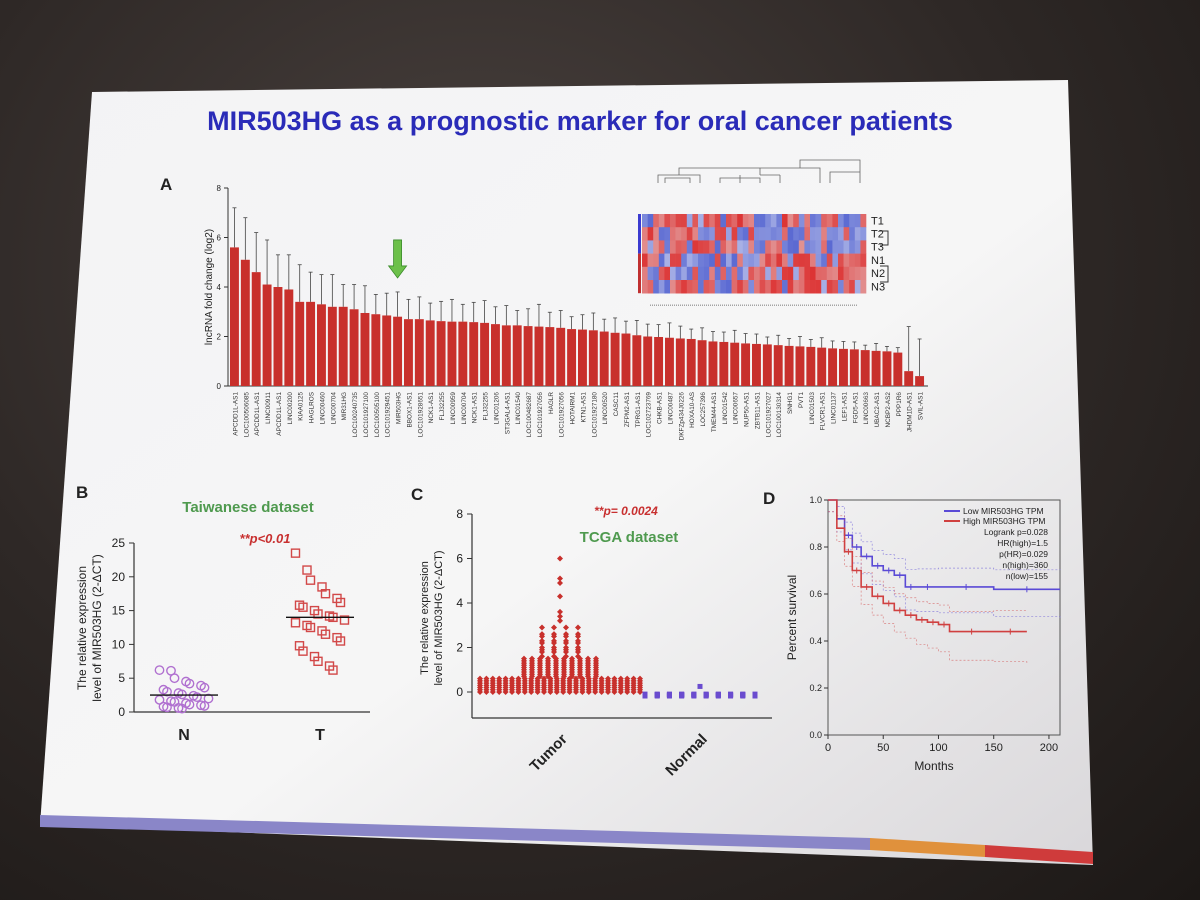  Describe the element at coordinates (219, 337) in the screenshot. I see `panel-a-y-tick-label: 2` at that location.